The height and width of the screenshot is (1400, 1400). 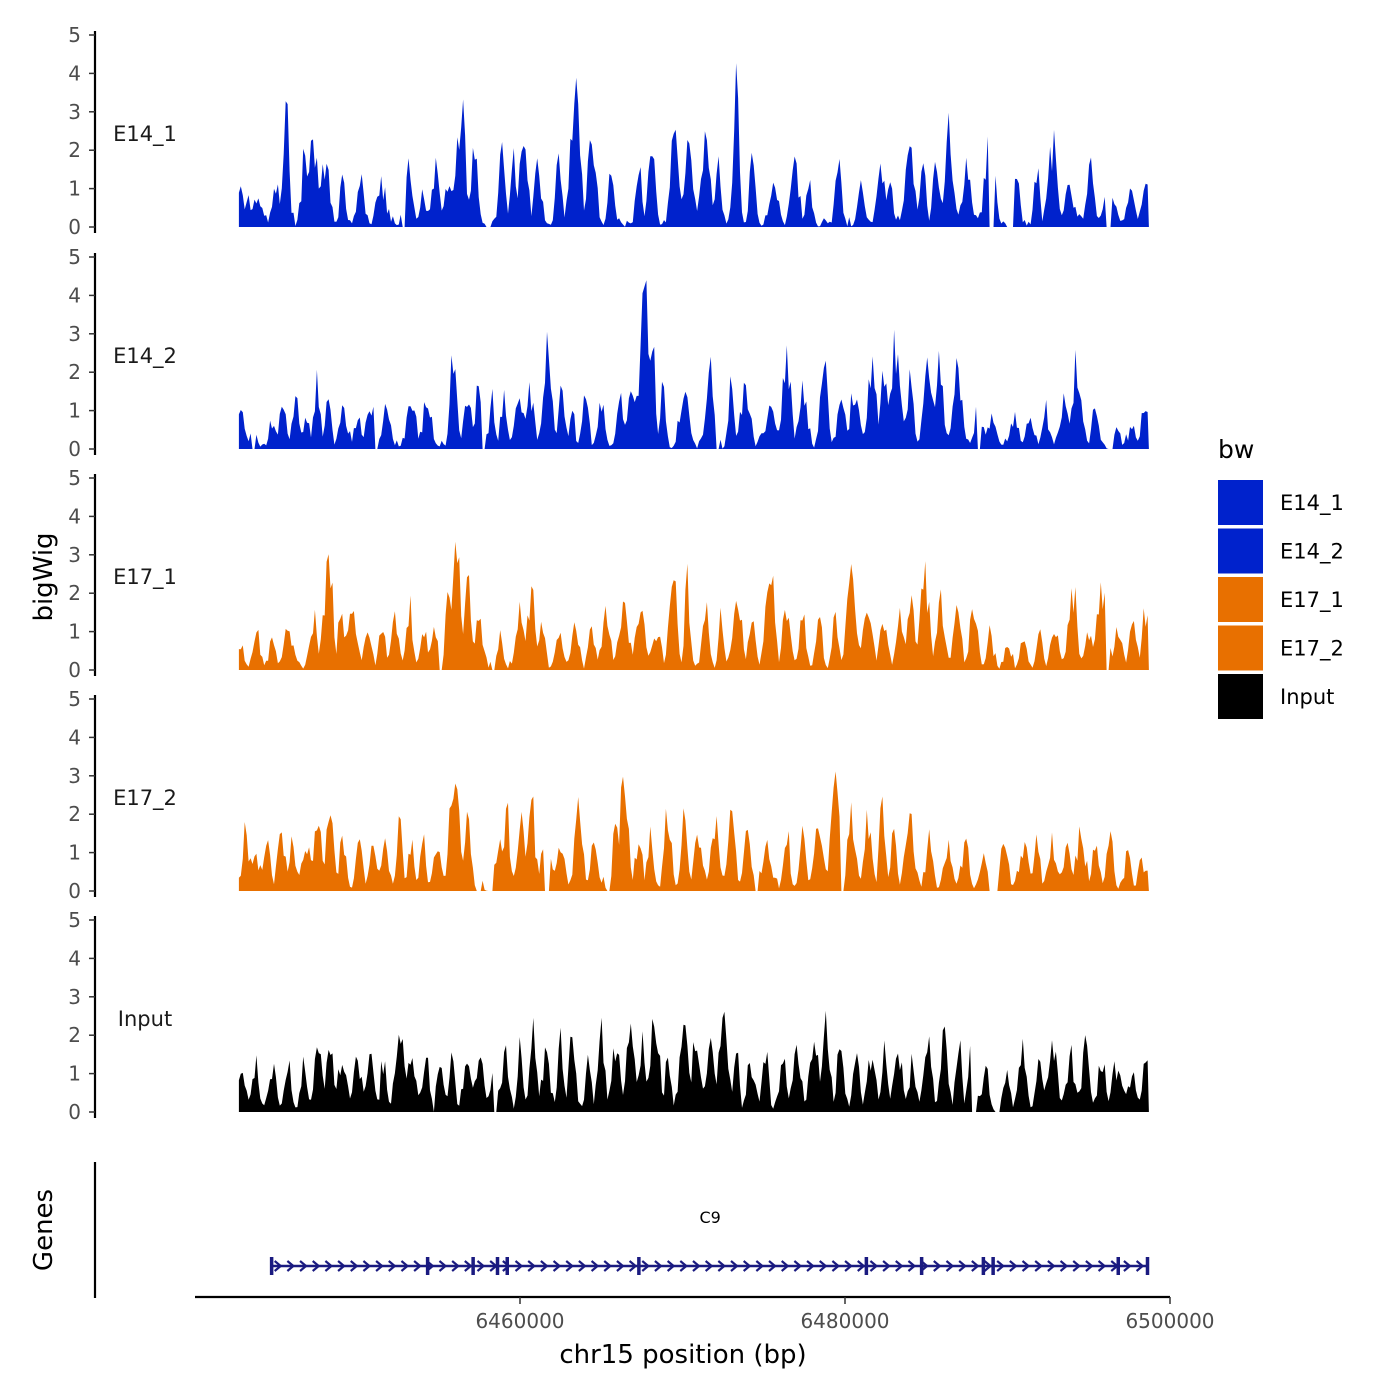 What do you see at coordinates (1236, 449) in the screenshot?
I see `legend-title: bw` at bounding box center [1236, 449].